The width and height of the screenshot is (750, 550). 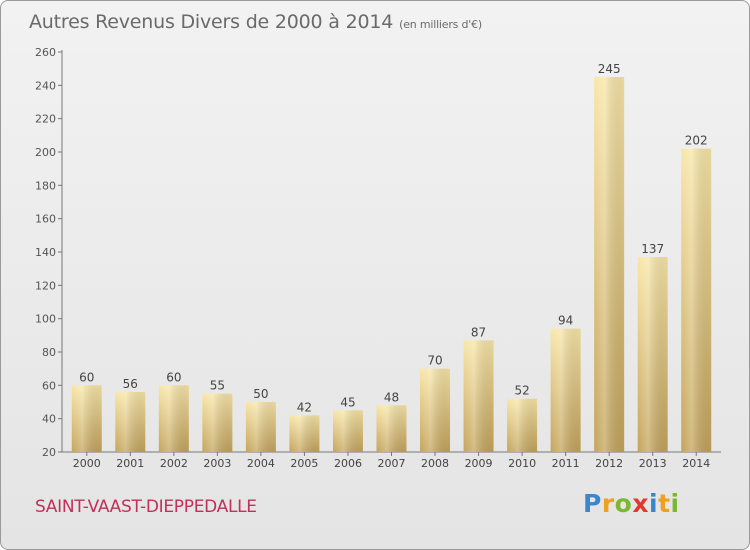 What do you see at coordinates (45, 285) in the screenshot?
I see `y-tick-label: 120` at bounding box center [45, 285].